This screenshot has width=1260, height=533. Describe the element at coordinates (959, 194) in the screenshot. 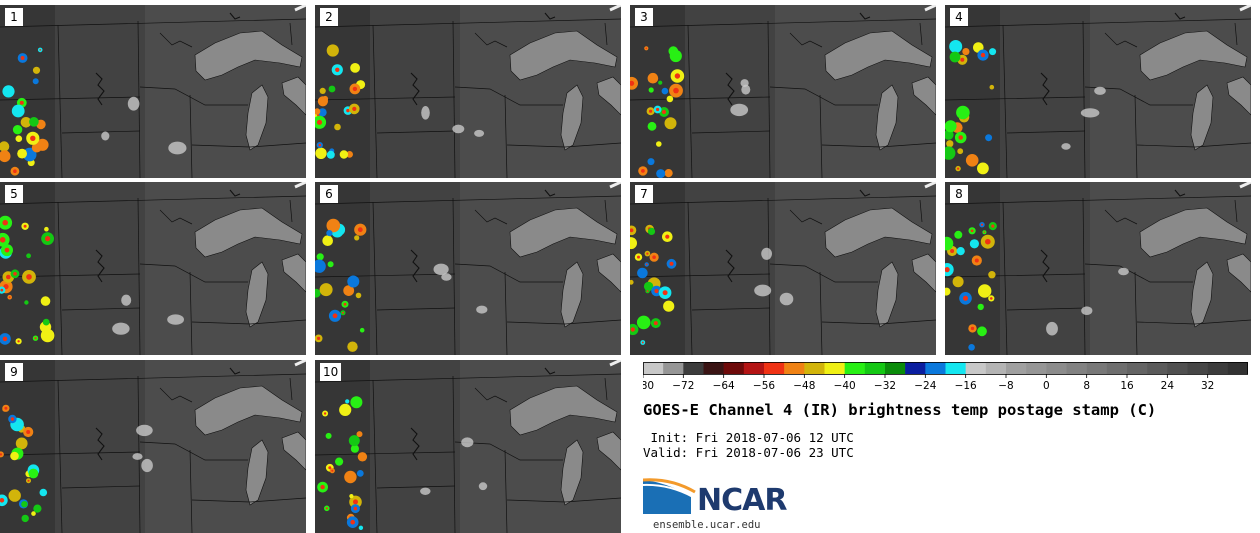

I see `panel-number: 8` at that location.